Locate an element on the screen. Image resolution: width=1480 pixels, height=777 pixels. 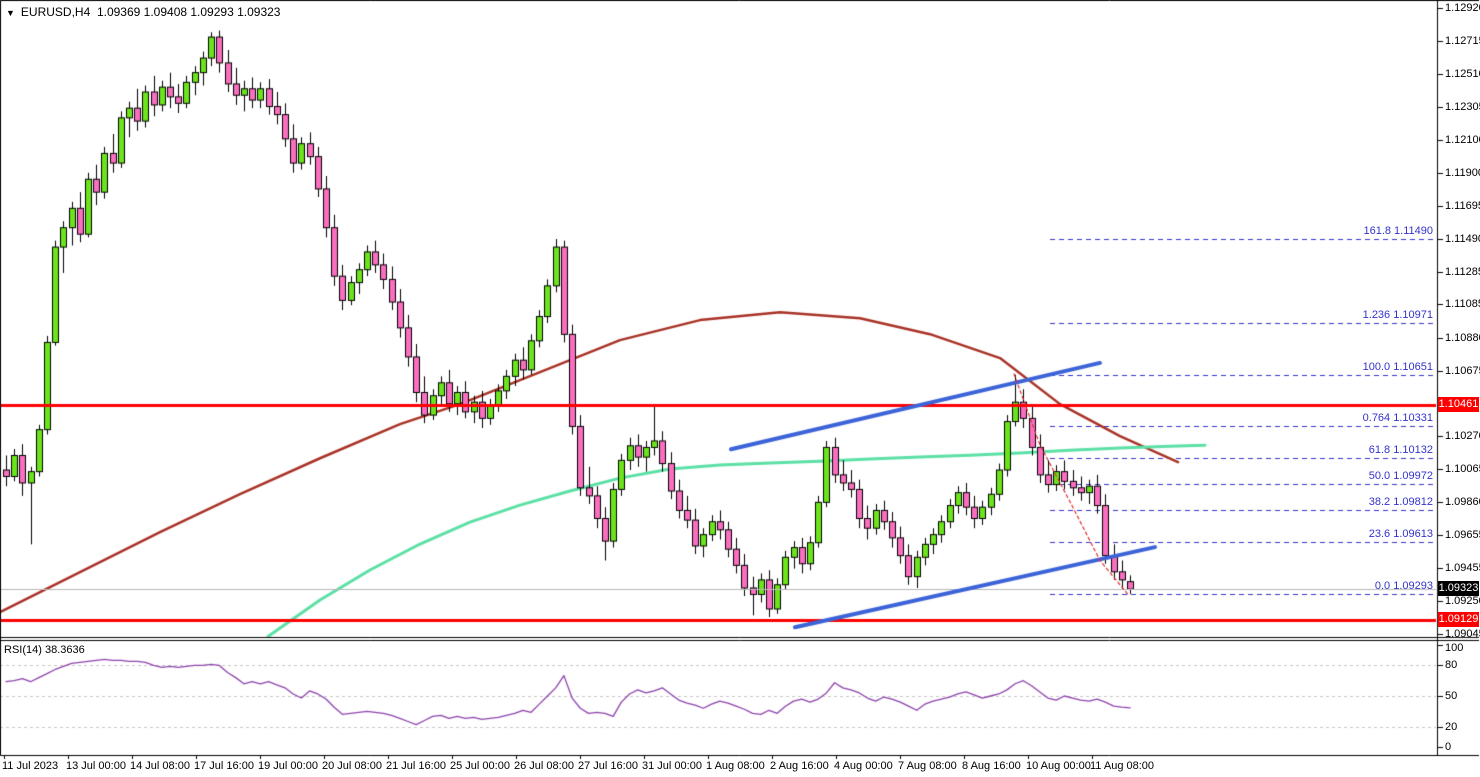
time-tick-label: 20 Jul 08:00 is located at coordinates (352, 766).